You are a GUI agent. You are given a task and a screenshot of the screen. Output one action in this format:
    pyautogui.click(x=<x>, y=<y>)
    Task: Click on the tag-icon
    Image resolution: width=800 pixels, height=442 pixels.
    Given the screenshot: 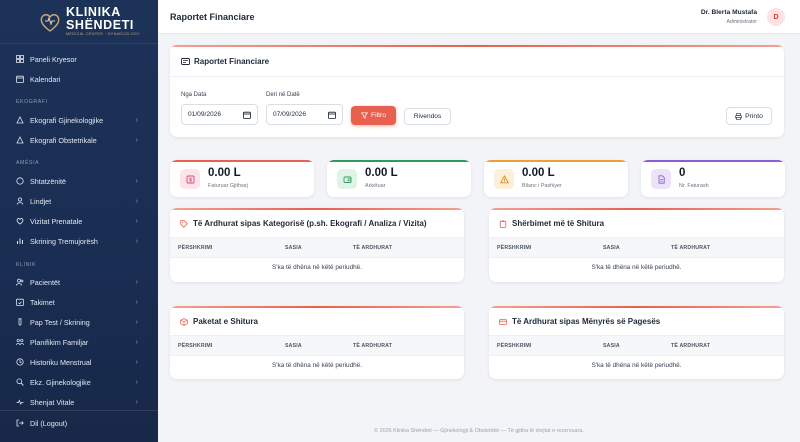 What is the action you would take?
    pyautogui.click(x=184, y=223)
    